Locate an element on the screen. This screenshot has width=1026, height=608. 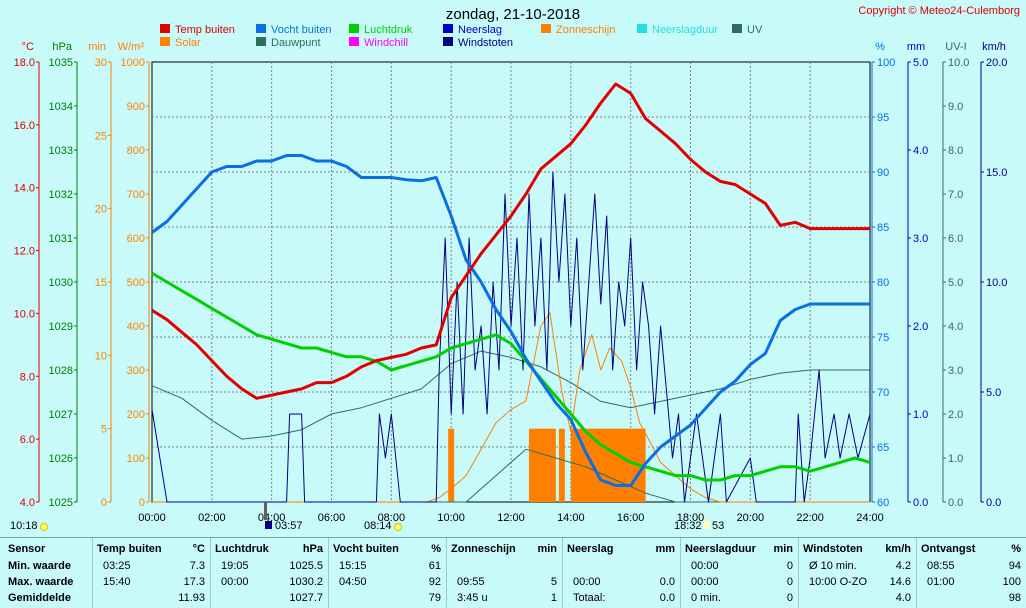
uv-tick-label: 9.0 is located at coordinates (955, 107).